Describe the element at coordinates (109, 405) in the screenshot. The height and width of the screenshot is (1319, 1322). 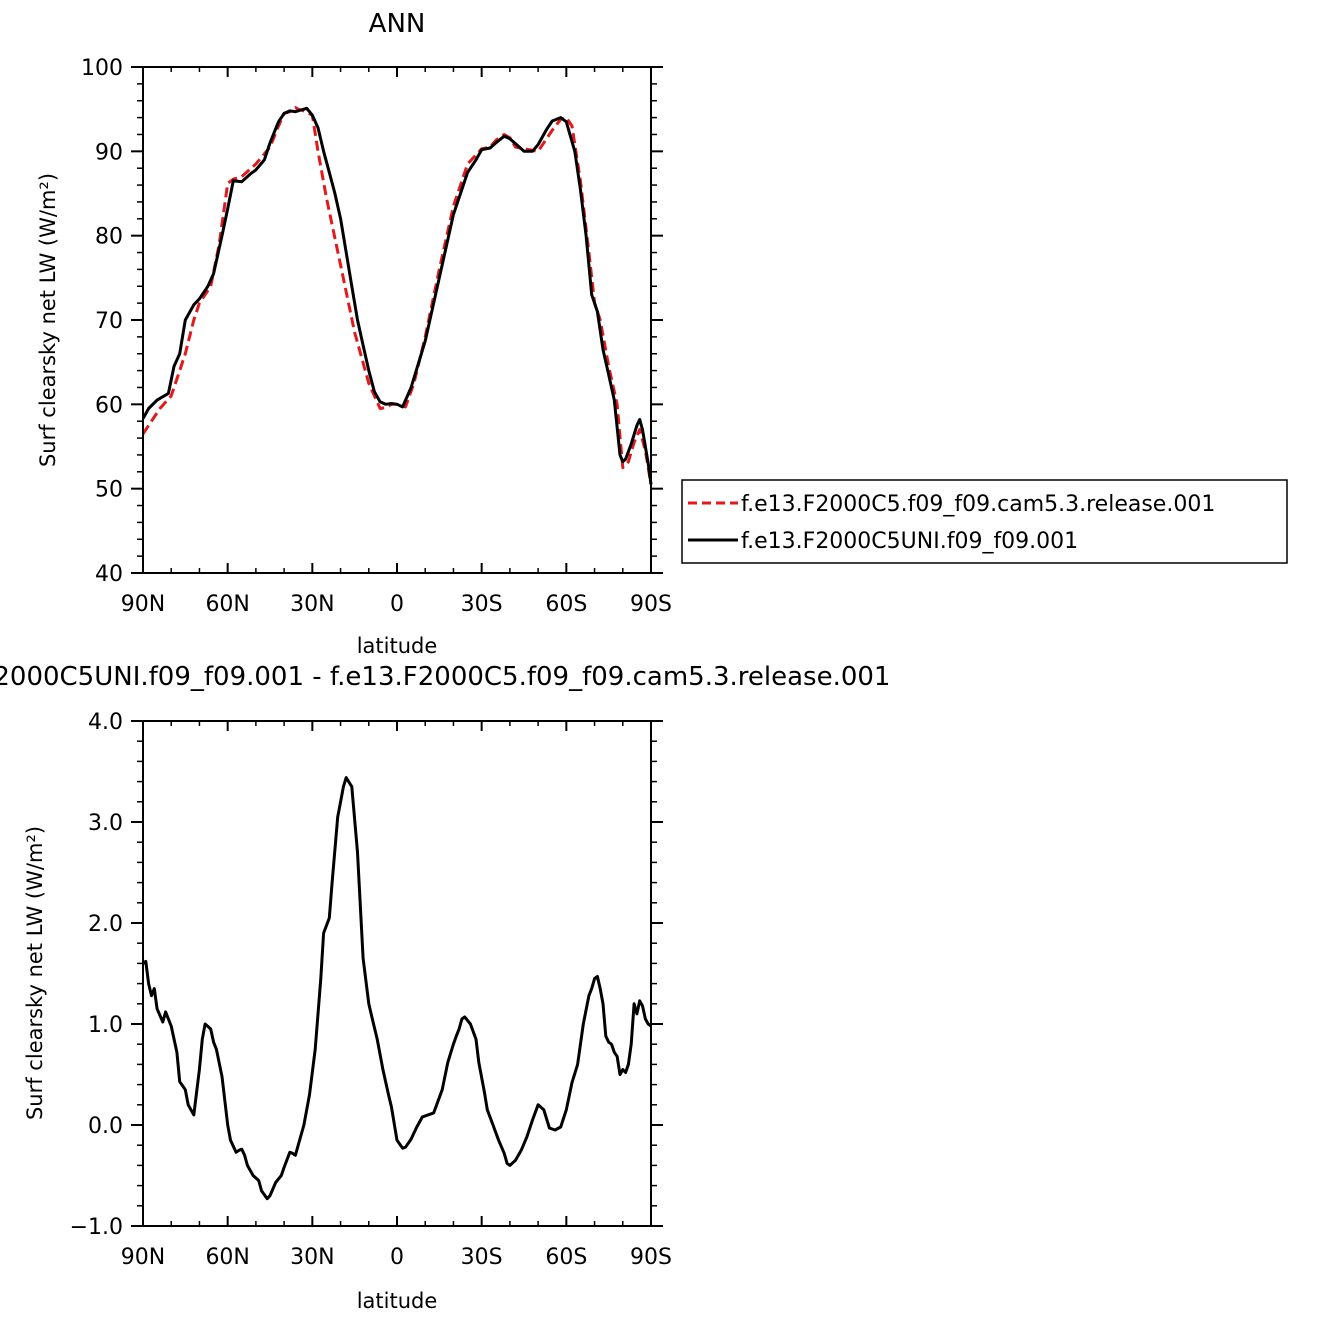
I see `y-tick-label: 60` at that location.